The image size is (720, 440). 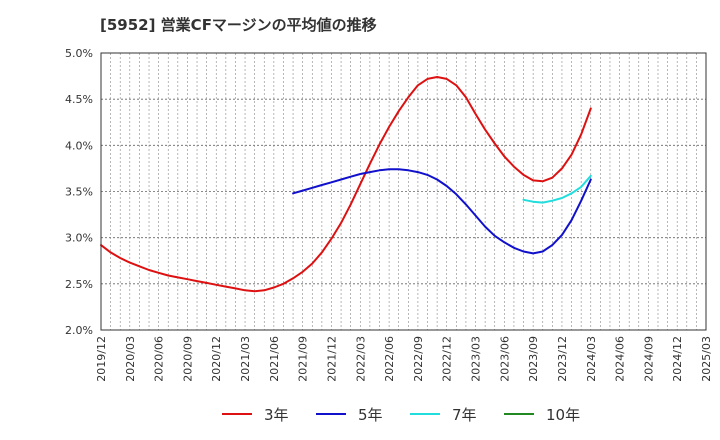 What do you see at coordinates (443, 414) in the screenshot?
I see `legend-item-7y: 7年` at bounding box center [443, 414].